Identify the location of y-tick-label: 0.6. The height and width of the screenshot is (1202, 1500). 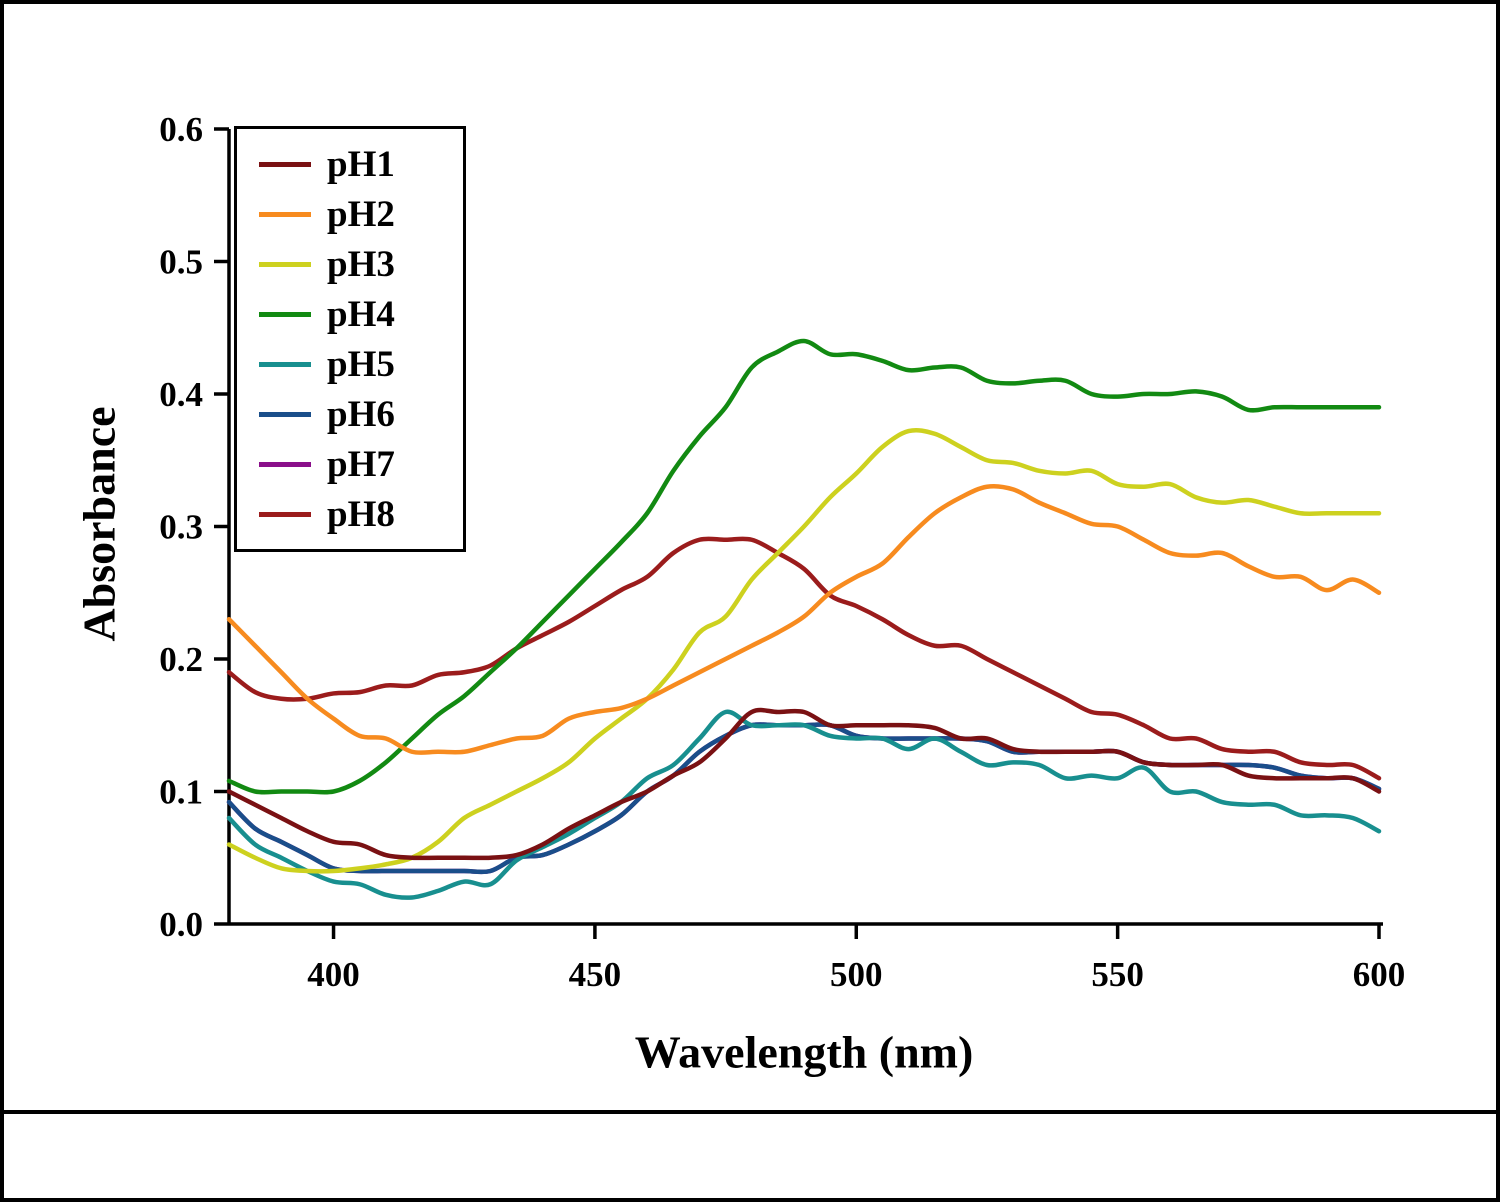
(181, 129).